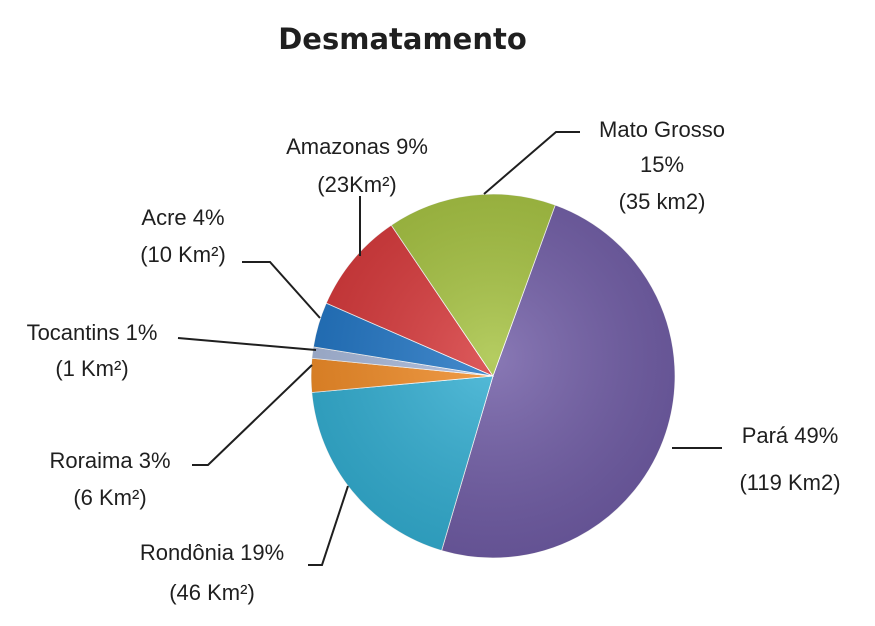  Describe the element at coordinates (662, 164) in the screenshot. I see `slice-label-mato-grosso: 15%` at that location.